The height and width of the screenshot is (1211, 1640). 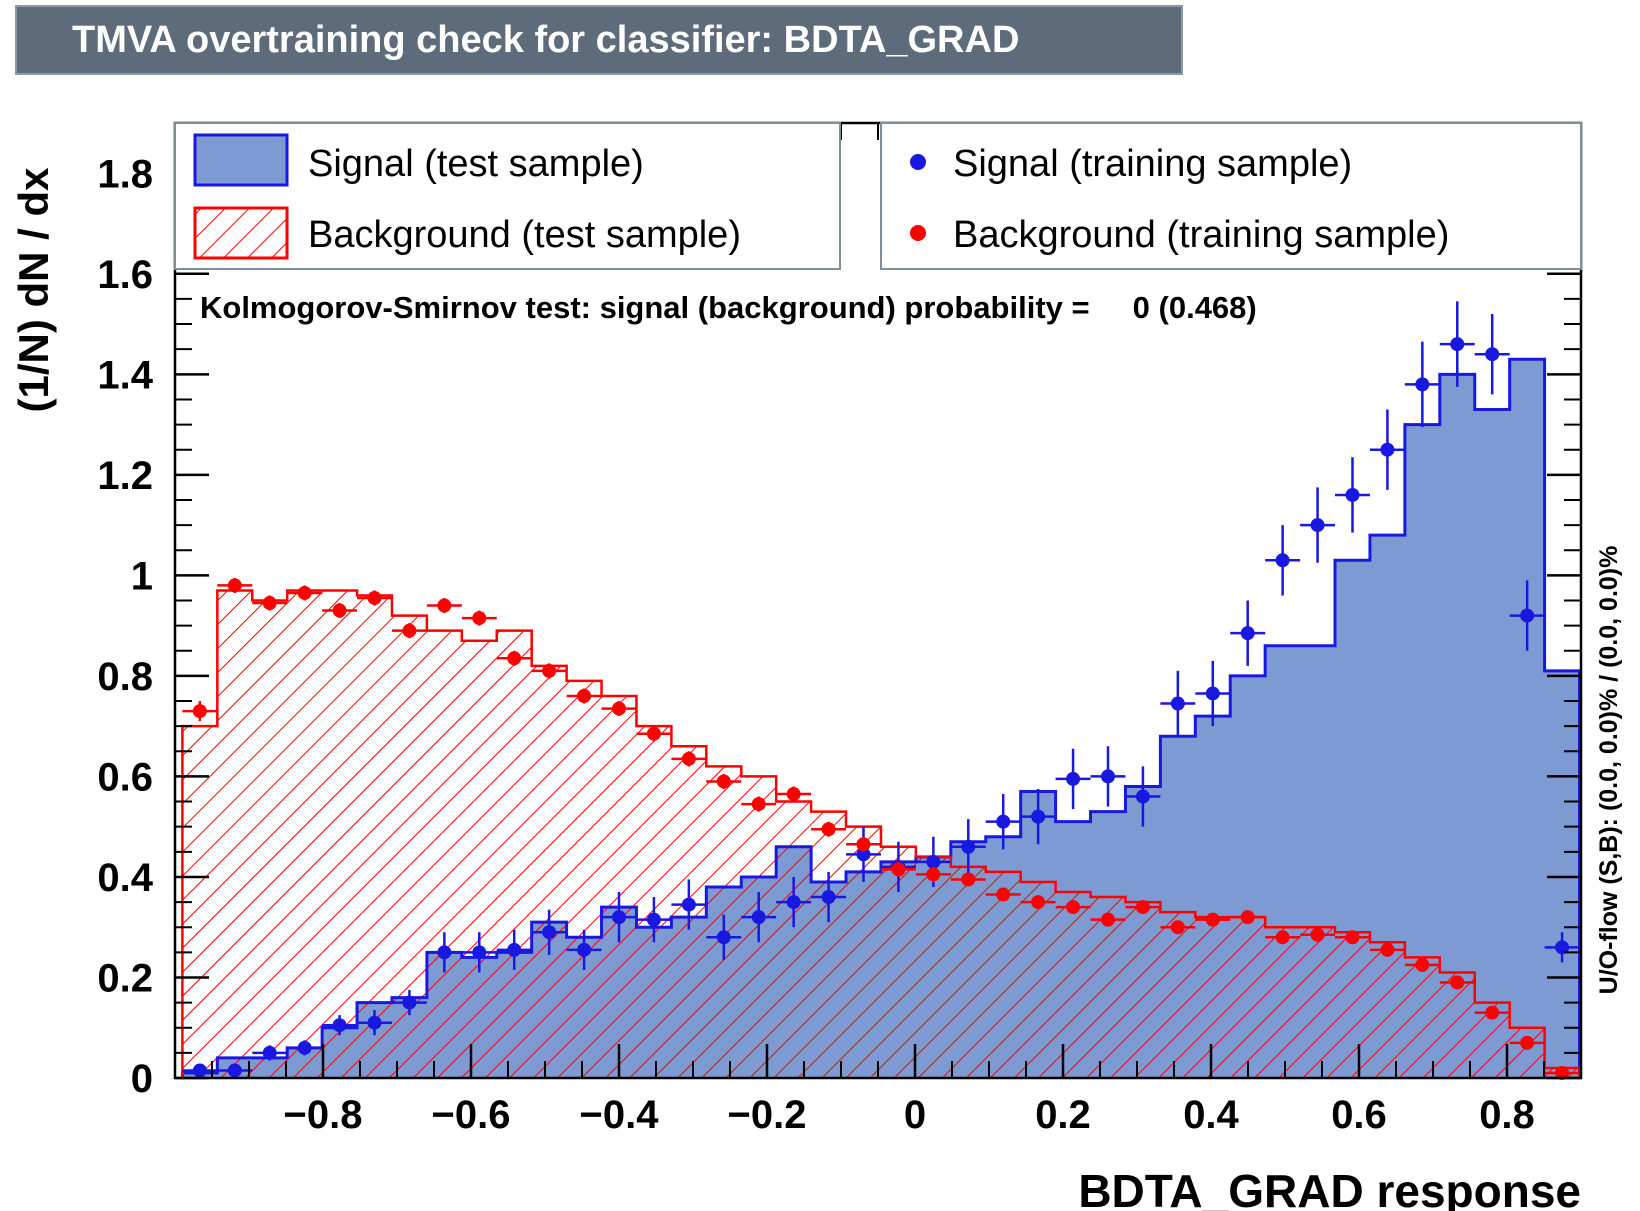 What do you see at coordinates (125, 677) in the screenshot?
I see `y-tick-label: 0.8` at bounding box center [125, 677].